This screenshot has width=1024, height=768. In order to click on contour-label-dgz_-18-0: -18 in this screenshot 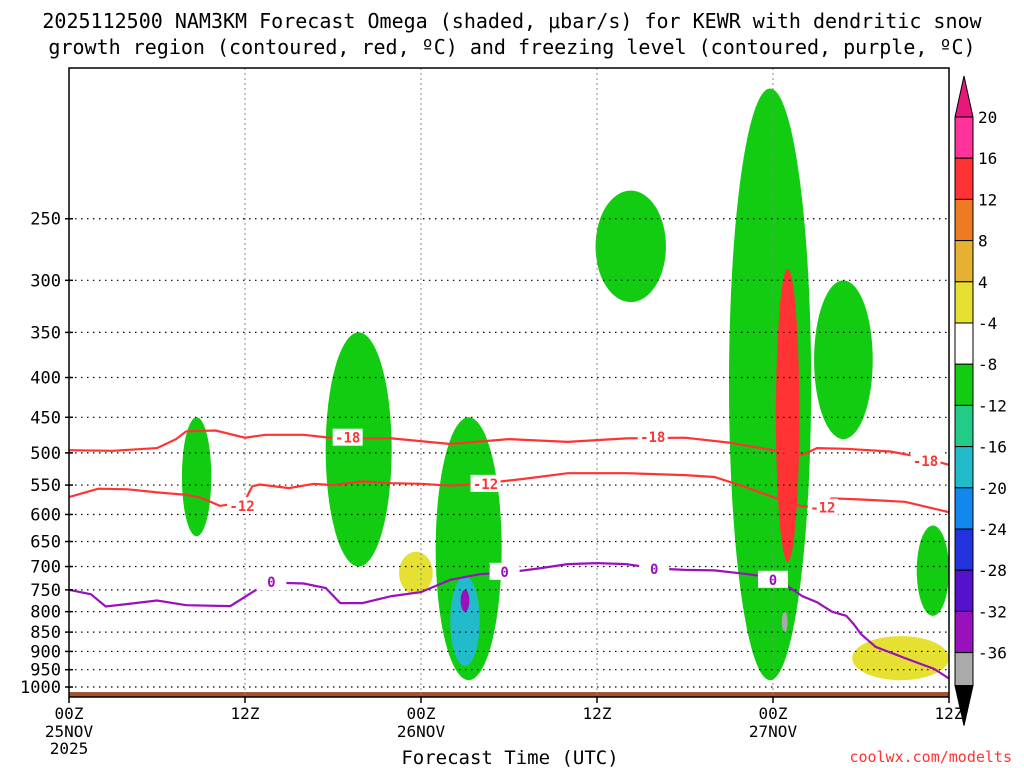, I will do `click(347, 439)`.